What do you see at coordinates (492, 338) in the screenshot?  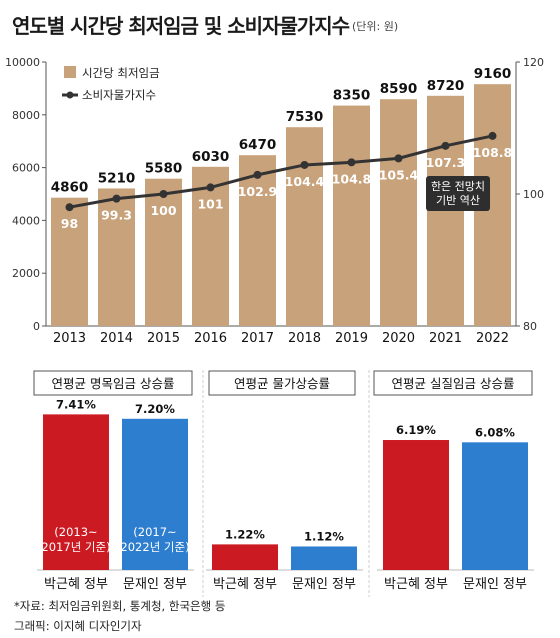 I see `x-tick-label: 2022` at bounding box center [492, 338].